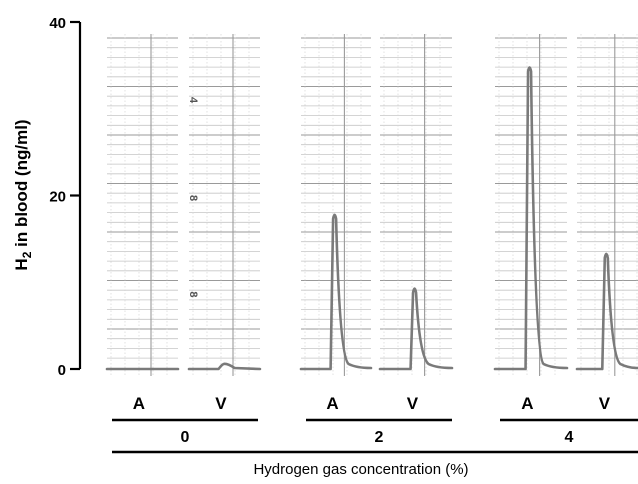  What do you see at coordinates (416, 205) in the screenshot?
I see `panel-2-V` at bounding box center [416, 205].